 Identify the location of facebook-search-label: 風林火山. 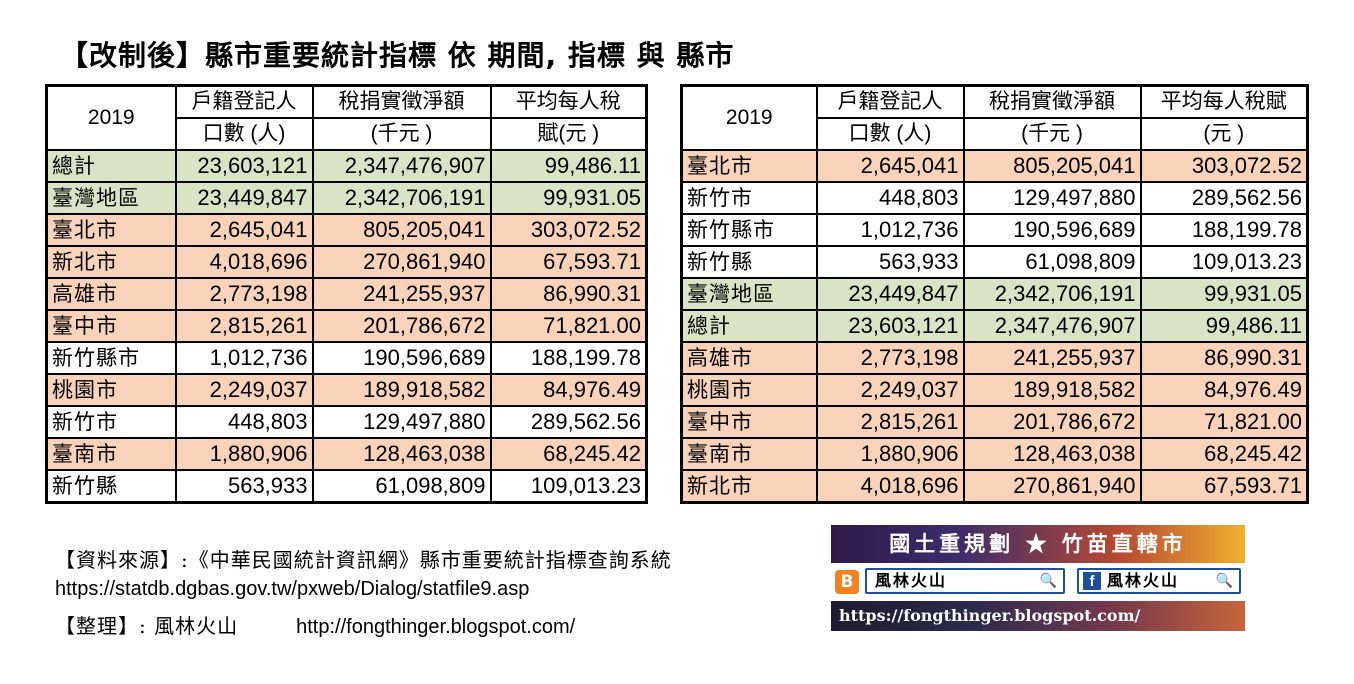
(1143, 580).